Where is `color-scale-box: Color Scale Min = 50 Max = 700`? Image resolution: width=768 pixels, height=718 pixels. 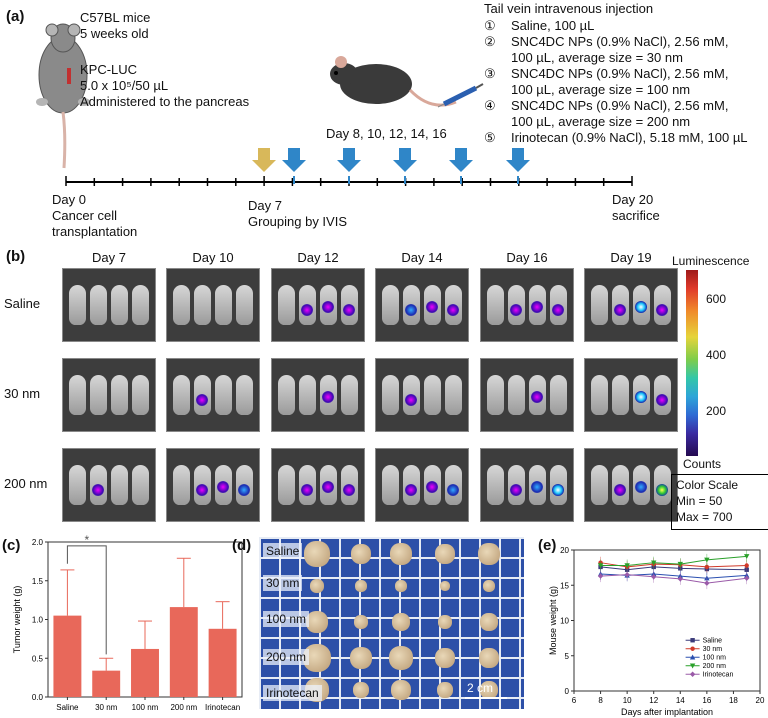 color-scale-box: Color Scale Min = 50 Max = 700 is located at coordinates (719, 502).